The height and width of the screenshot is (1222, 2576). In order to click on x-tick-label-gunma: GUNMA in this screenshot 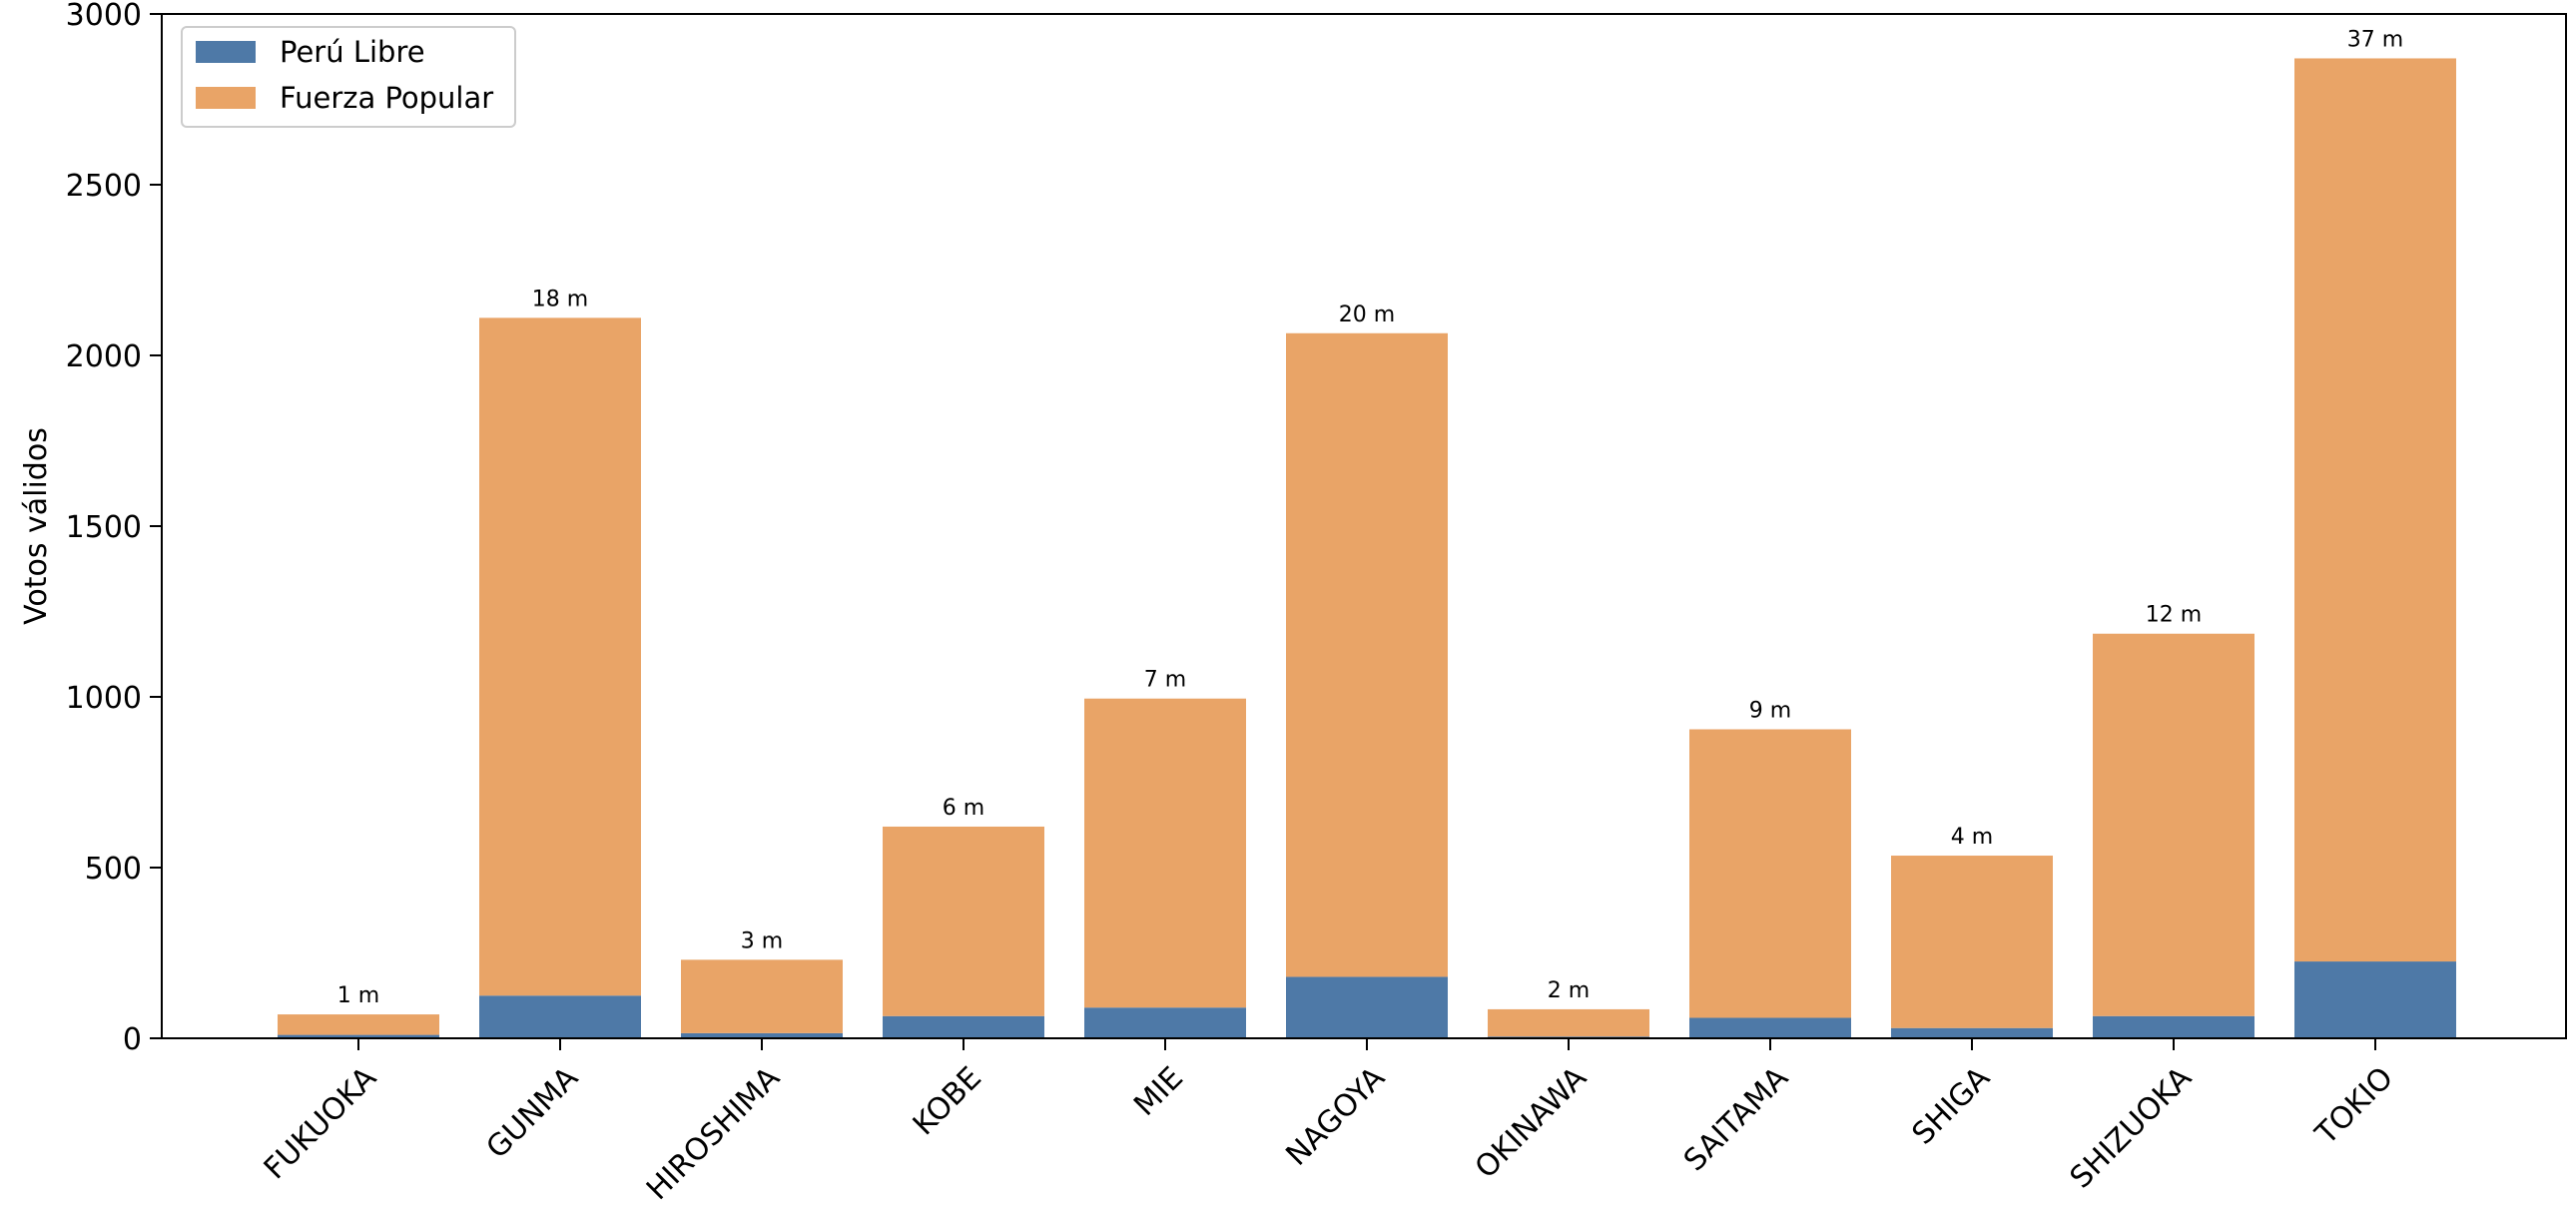, I will do `click(533, 1113)`.